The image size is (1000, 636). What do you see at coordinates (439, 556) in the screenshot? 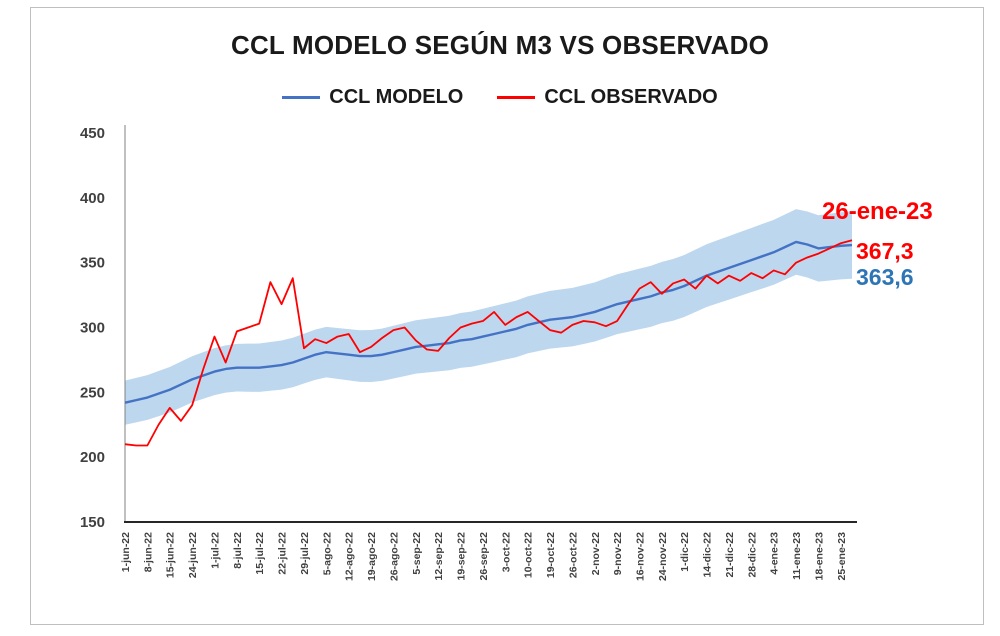
I see `x-tick-label: 12-sep-22` at bounding box center [439, 556].